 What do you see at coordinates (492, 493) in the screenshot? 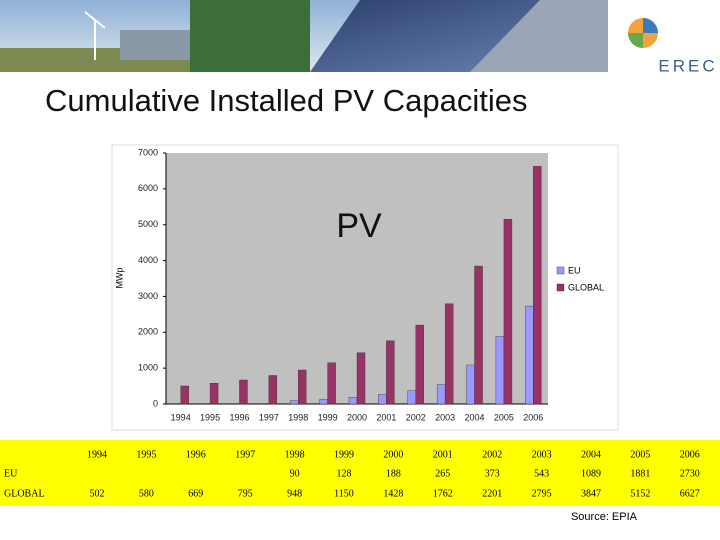
I see `table-cell: 2201` at bounding box center [492, 493].